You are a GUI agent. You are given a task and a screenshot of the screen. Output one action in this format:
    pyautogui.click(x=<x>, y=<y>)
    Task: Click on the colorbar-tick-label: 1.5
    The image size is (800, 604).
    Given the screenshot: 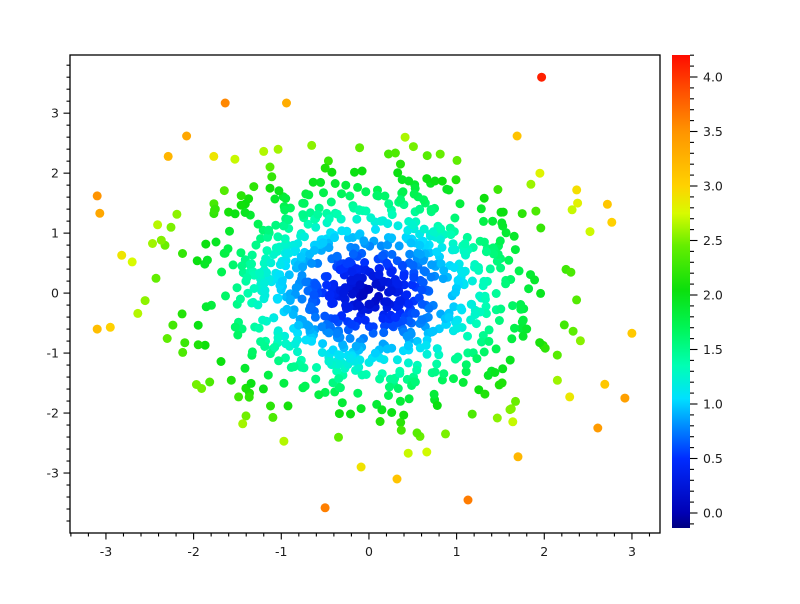 What is the action you would take?
    pyautogui.click(x=713, y=349)
    